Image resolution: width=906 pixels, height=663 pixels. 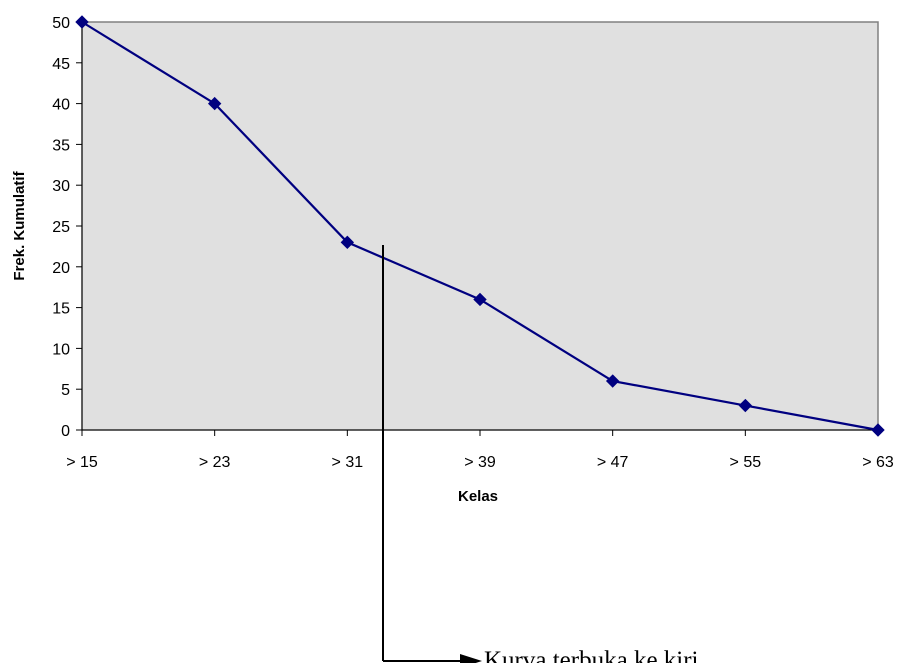 What do you see at coordinates (61, 23) in the screenshot?
I see `y-tick-label: 50` at bounding box center [61, 23].